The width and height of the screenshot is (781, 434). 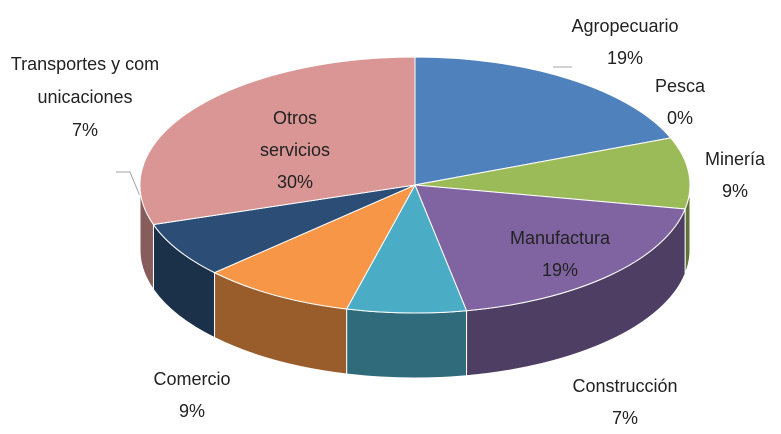 I want to click on slice-label: Pesca 0%, so click(x=680, y=102).